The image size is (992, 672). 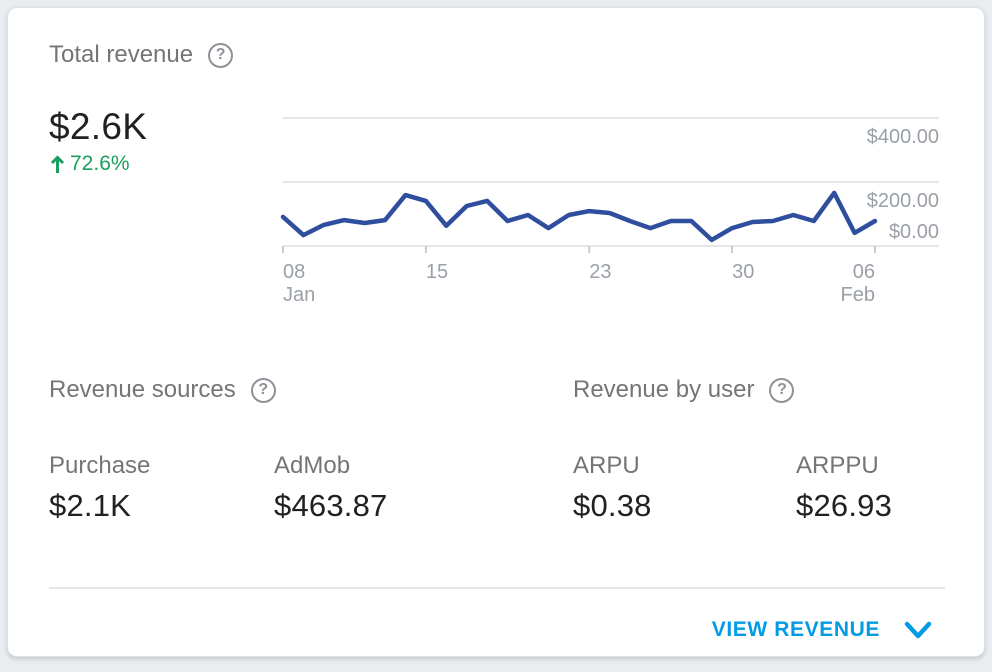 What do you see at coordinates (864, 272) in the screenshot?
I see `svg-text: 06` at bounding box center [864, 272].